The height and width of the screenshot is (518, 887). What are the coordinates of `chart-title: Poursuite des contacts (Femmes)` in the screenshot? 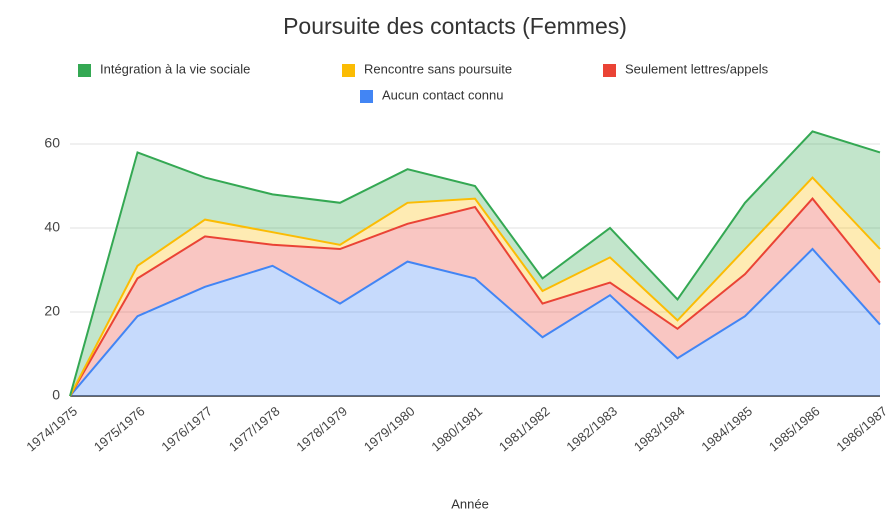 It's located at (455, 26).